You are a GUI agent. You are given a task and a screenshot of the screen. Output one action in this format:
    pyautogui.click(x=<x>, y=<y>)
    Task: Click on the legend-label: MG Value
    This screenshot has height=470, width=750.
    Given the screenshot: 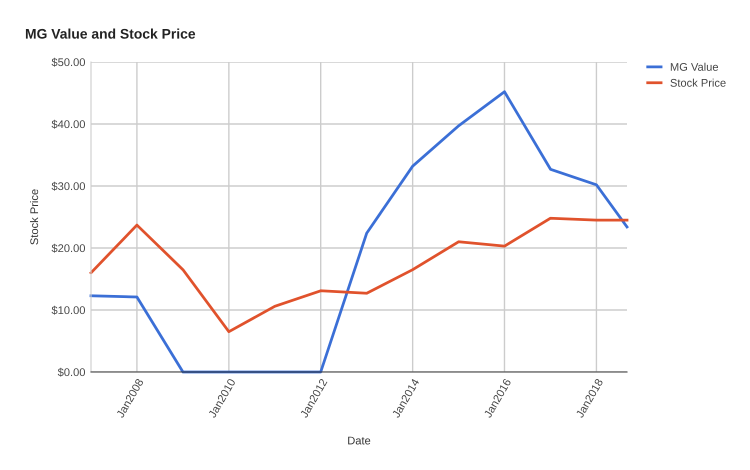 What is the action you would take?
    pyautogui.click(x=694, y=66)
    